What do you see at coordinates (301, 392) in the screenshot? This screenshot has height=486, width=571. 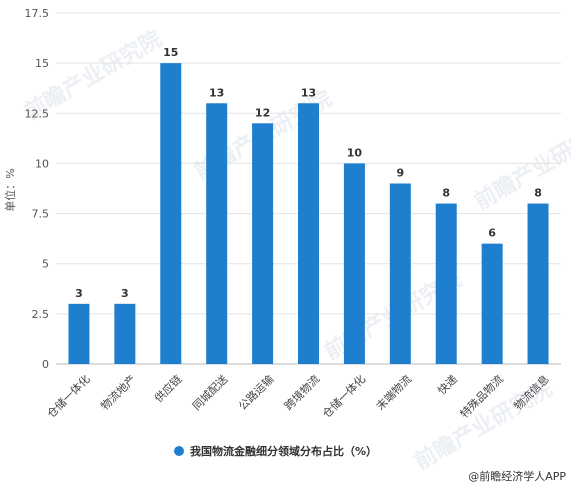 I see `x-tick-label: 跨境物流` at bounding box center [301, 392].